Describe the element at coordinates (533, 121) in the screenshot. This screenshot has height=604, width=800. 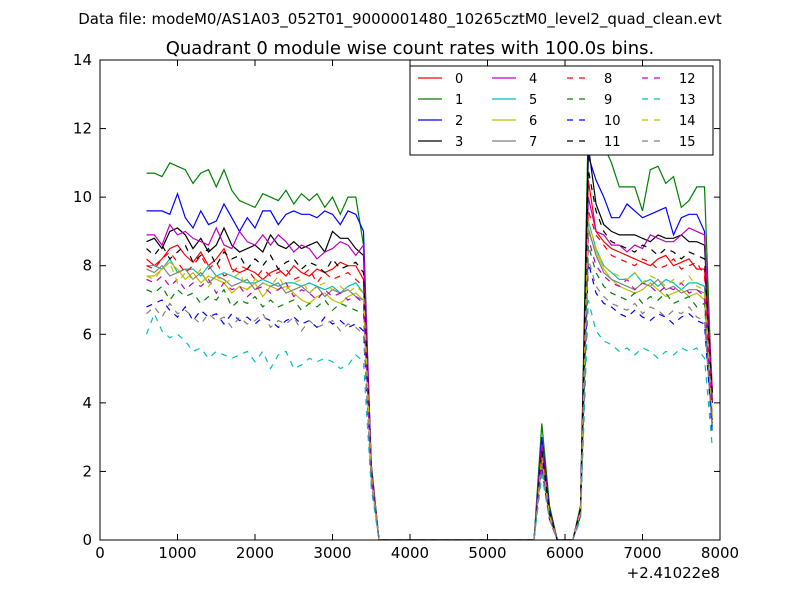
I see `legend-label: 6` at that location.